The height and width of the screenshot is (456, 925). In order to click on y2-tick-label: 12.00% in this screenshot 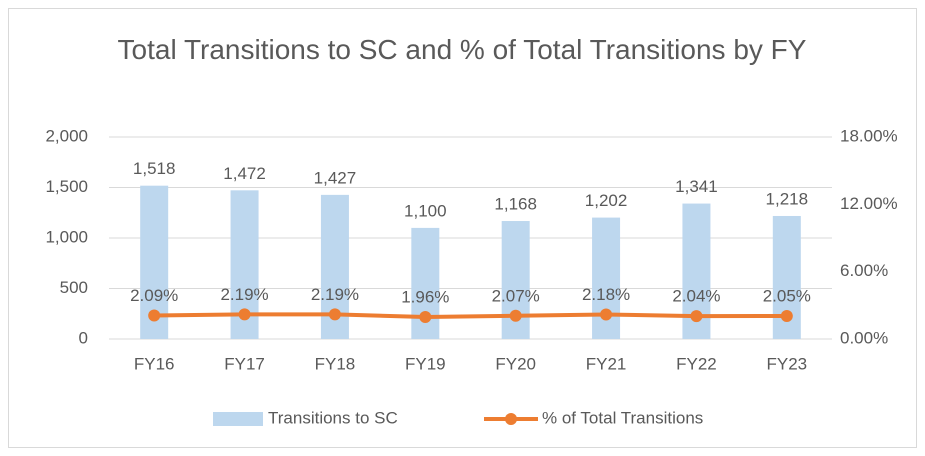, I will do `click(869, 203)`.